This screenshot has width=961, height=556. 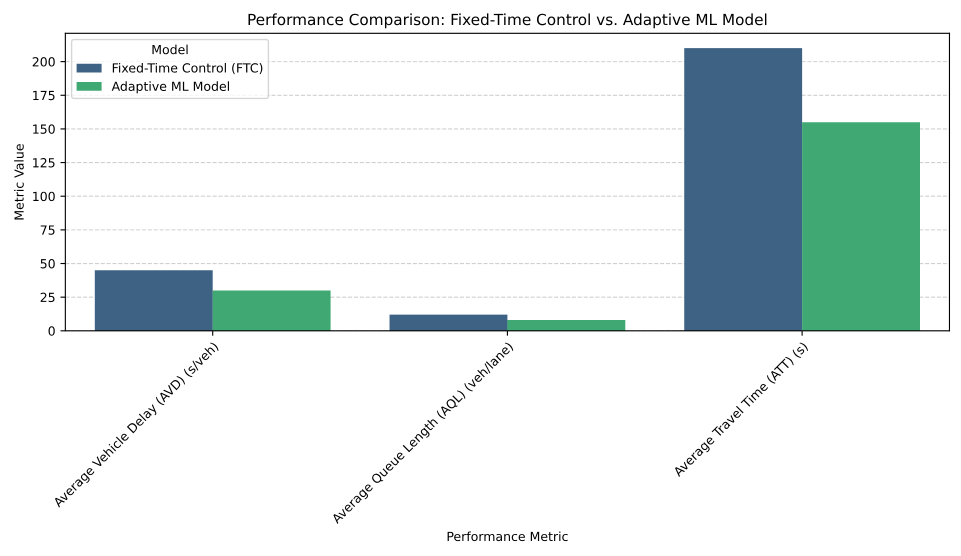 I want to click on y-tick-label: 25, so click(x=47, y=297).